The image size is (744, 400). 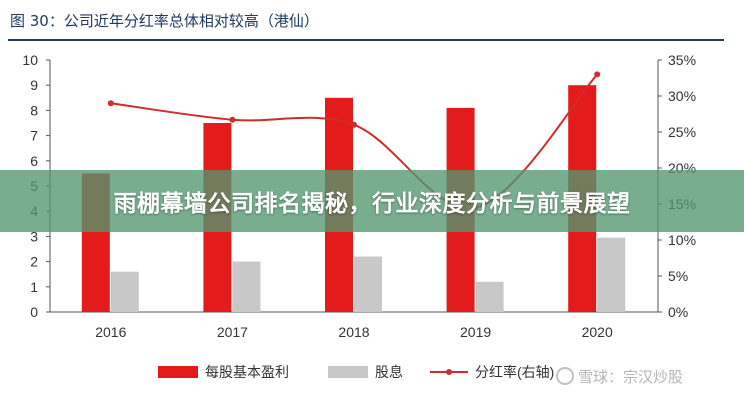 What do you see at coordinates (110, 332) in the screenshot?
I see `x-tick-label: 2016` at bounding box center [110, 332].